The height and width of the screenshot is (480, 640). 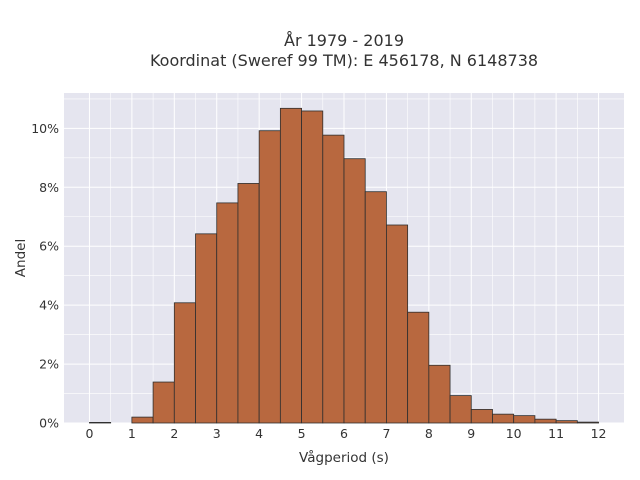 I want to click on x-tick-label: 3, so click(x=217, y=433).